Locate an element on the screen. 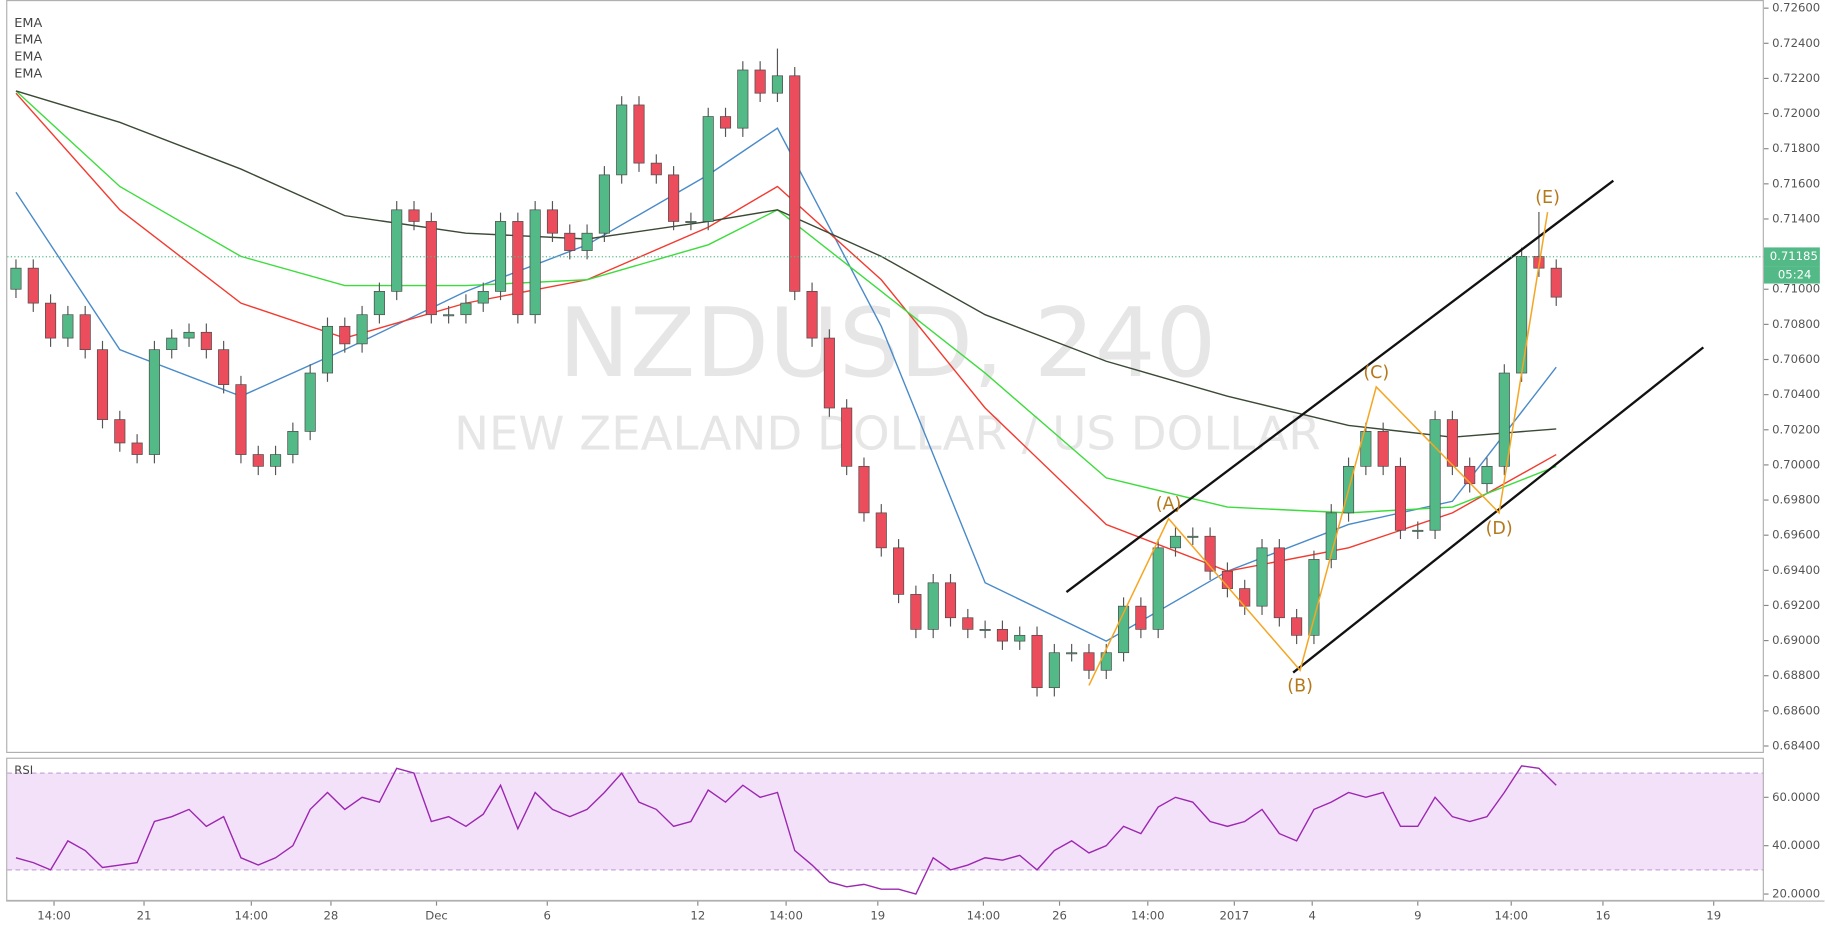  x-tick-label: 19 is located at coordinates (877, 916).